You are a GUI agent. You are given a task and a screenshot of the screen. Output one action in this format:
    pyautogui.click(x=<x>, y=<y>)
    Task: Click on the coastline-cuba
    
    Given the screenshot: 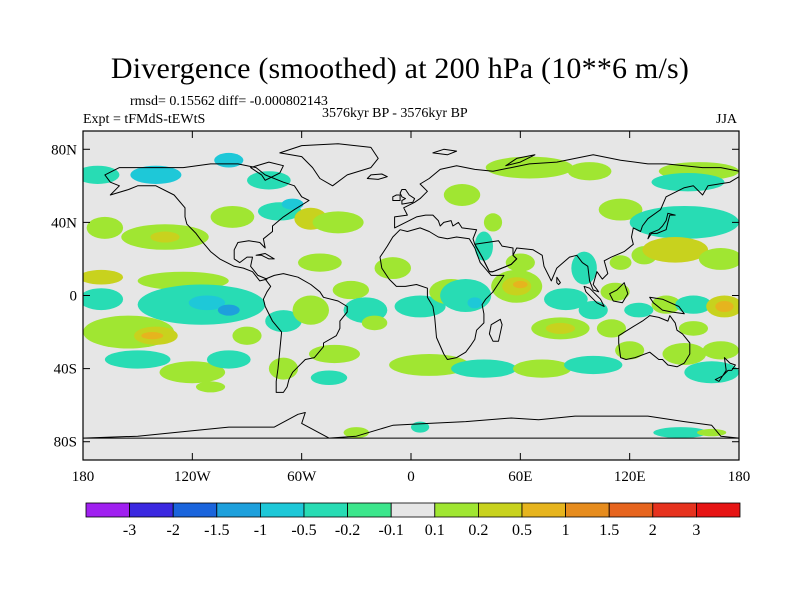 What is the action you would take?
    pyautogui.click(x=265, y=256)
    